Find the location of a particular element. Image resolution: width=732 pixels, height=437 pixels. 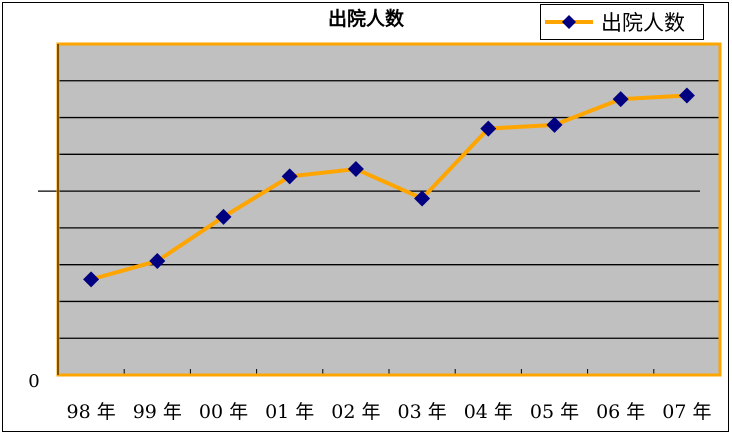

x-tick-label: 04 年 is located at coordinates (488, 412).